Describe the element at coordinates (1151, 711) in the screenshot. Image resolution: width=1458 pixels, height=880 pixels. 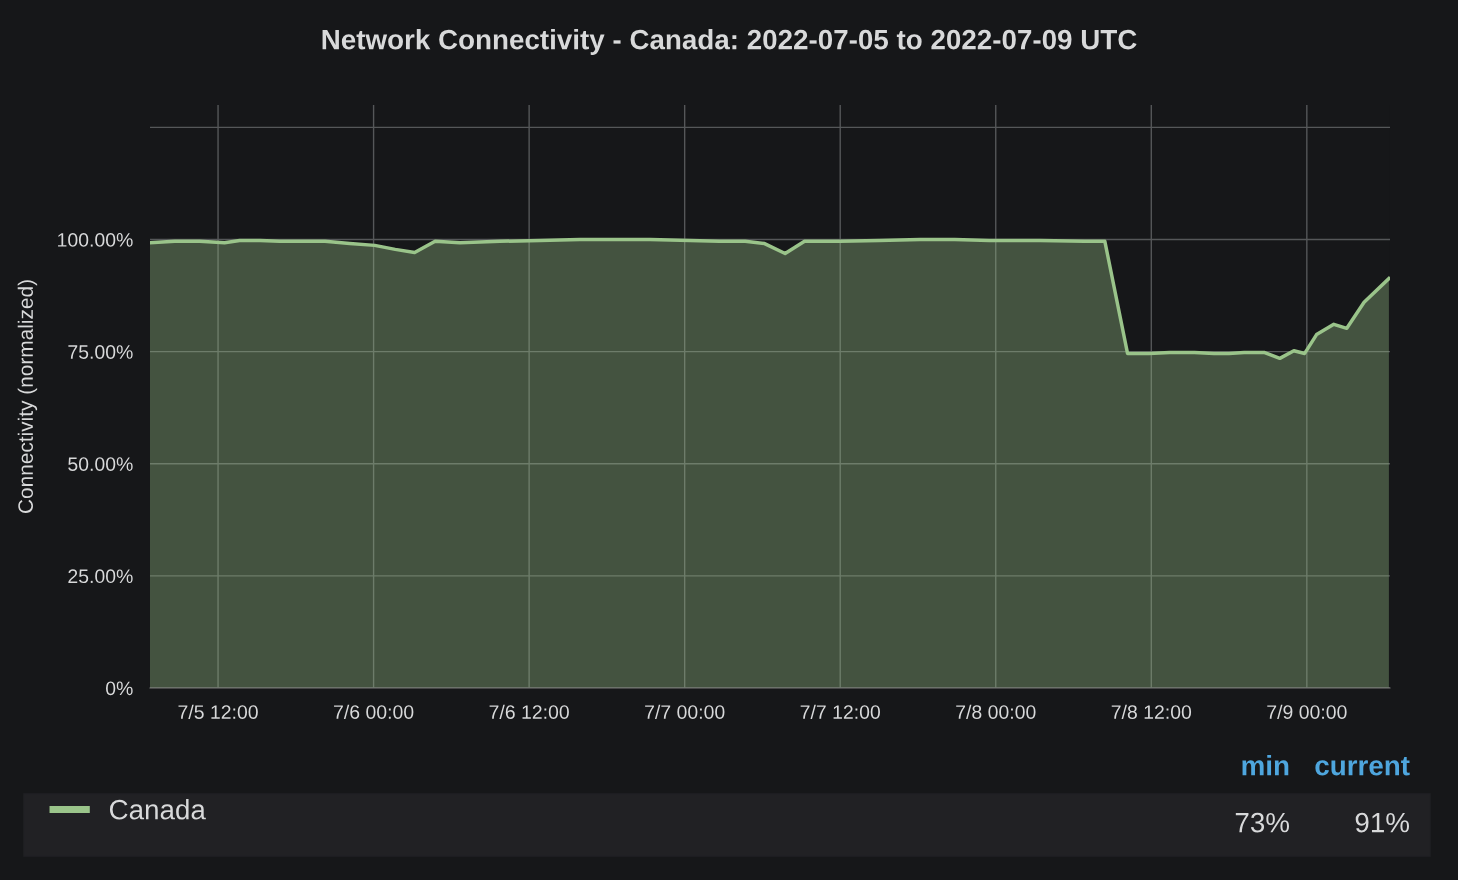
I see `x-tick-label: 7/8 12:00` at that location.